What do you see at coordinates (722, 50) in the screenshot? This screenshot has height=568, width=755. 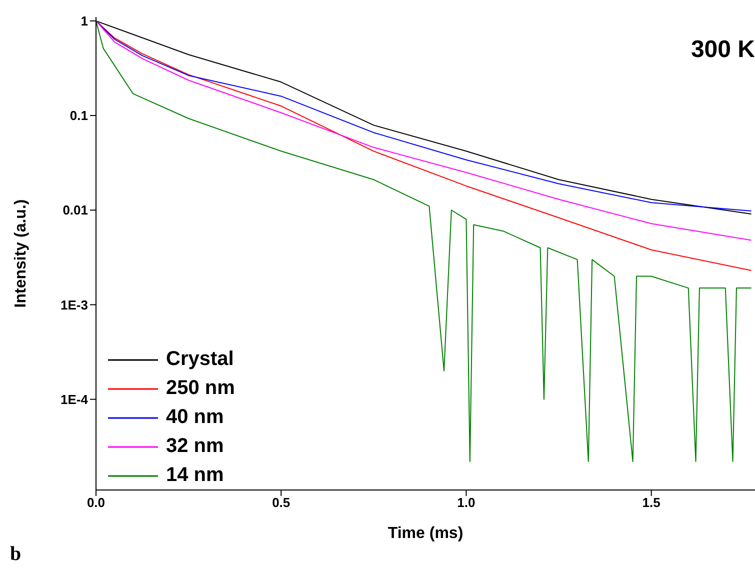 I see `annotation: 300 K` at bounding box center [722, 50].